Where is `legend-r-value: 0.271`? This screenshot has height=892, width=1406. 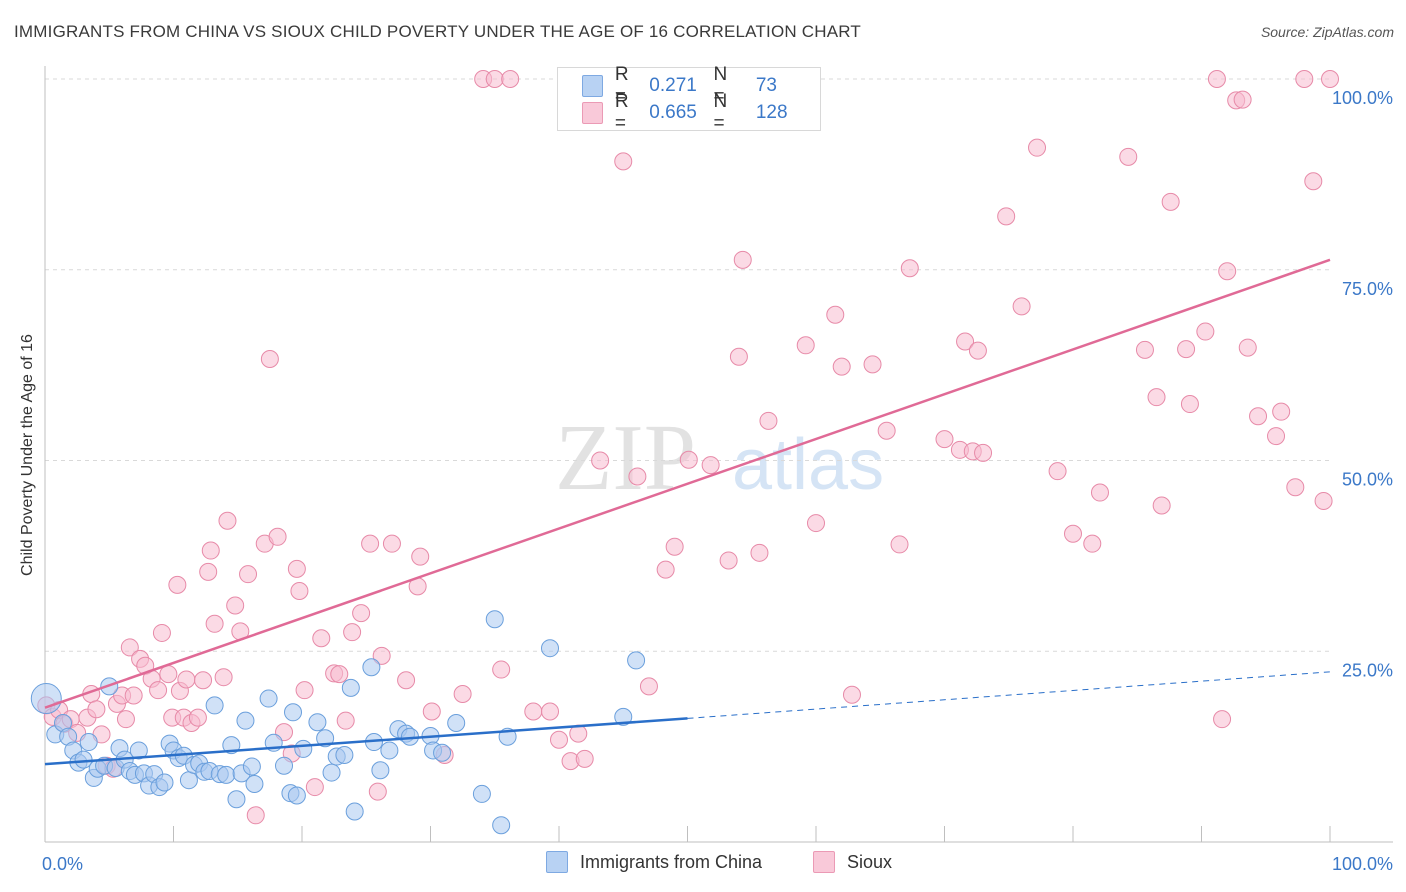 legend-r-value: 0.271 is located at coordinates (673, 85).